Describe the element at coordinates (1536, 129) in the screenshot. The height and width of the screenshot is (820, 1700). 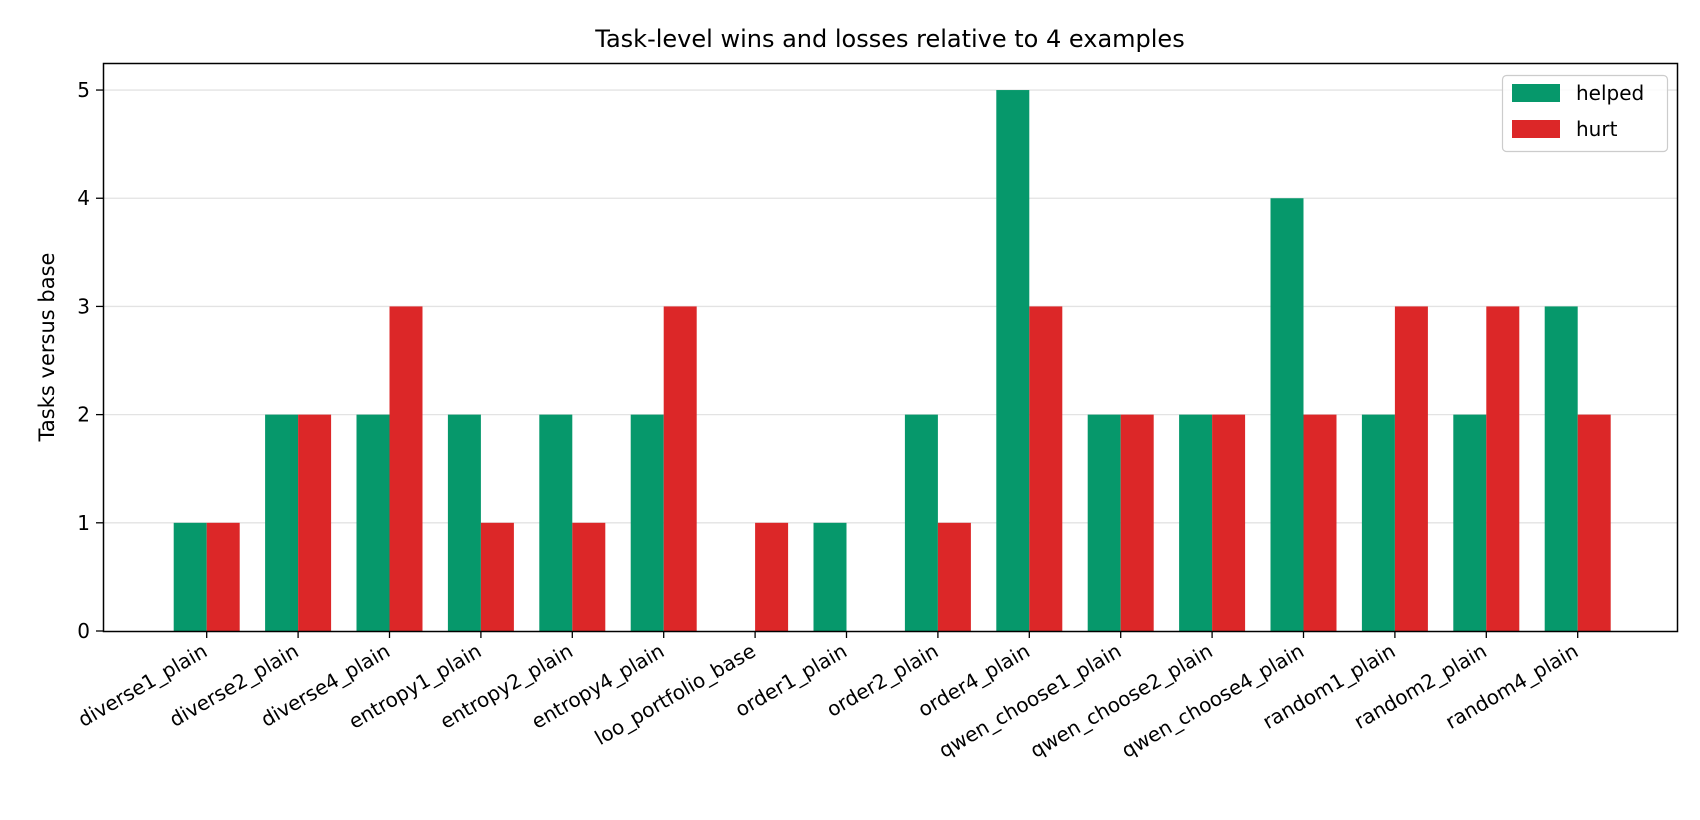
I see `legend-swatch-hurt` at that location.